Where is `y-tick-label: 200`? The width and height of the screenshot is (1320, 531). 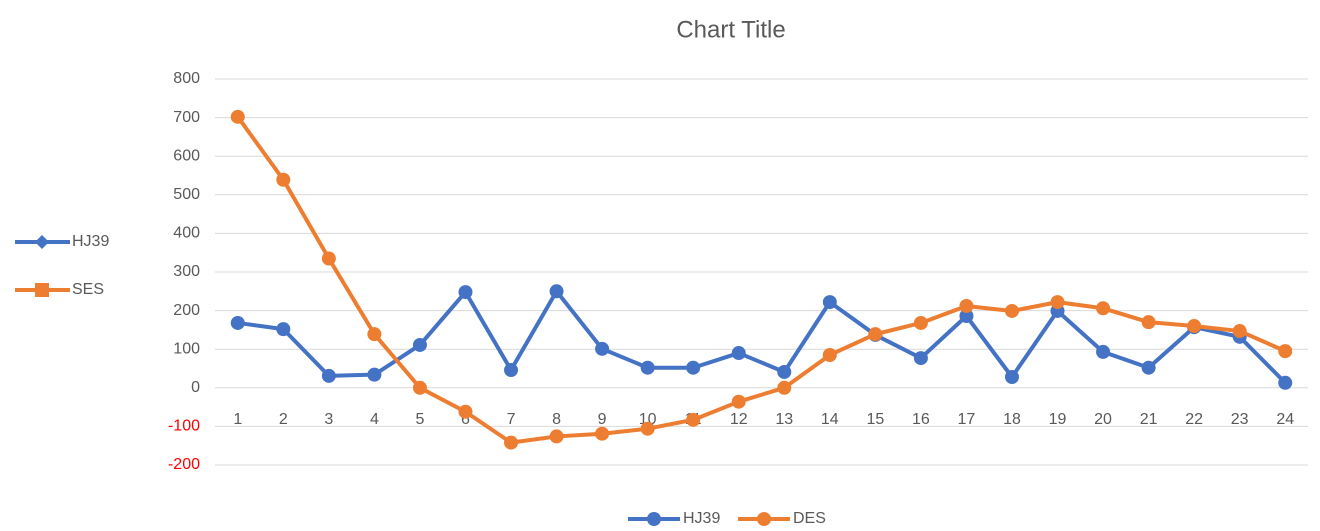 y-tick-label: 200 is located at coordinates (186, 310).